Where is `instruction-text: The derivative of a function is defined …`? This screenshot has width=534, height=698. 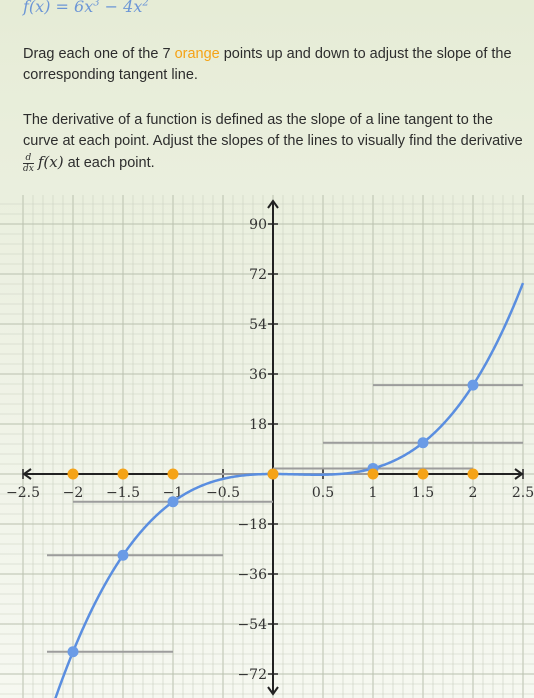
instruction-text: The derivative of a function is defined … is located at coordinates (273, 130).